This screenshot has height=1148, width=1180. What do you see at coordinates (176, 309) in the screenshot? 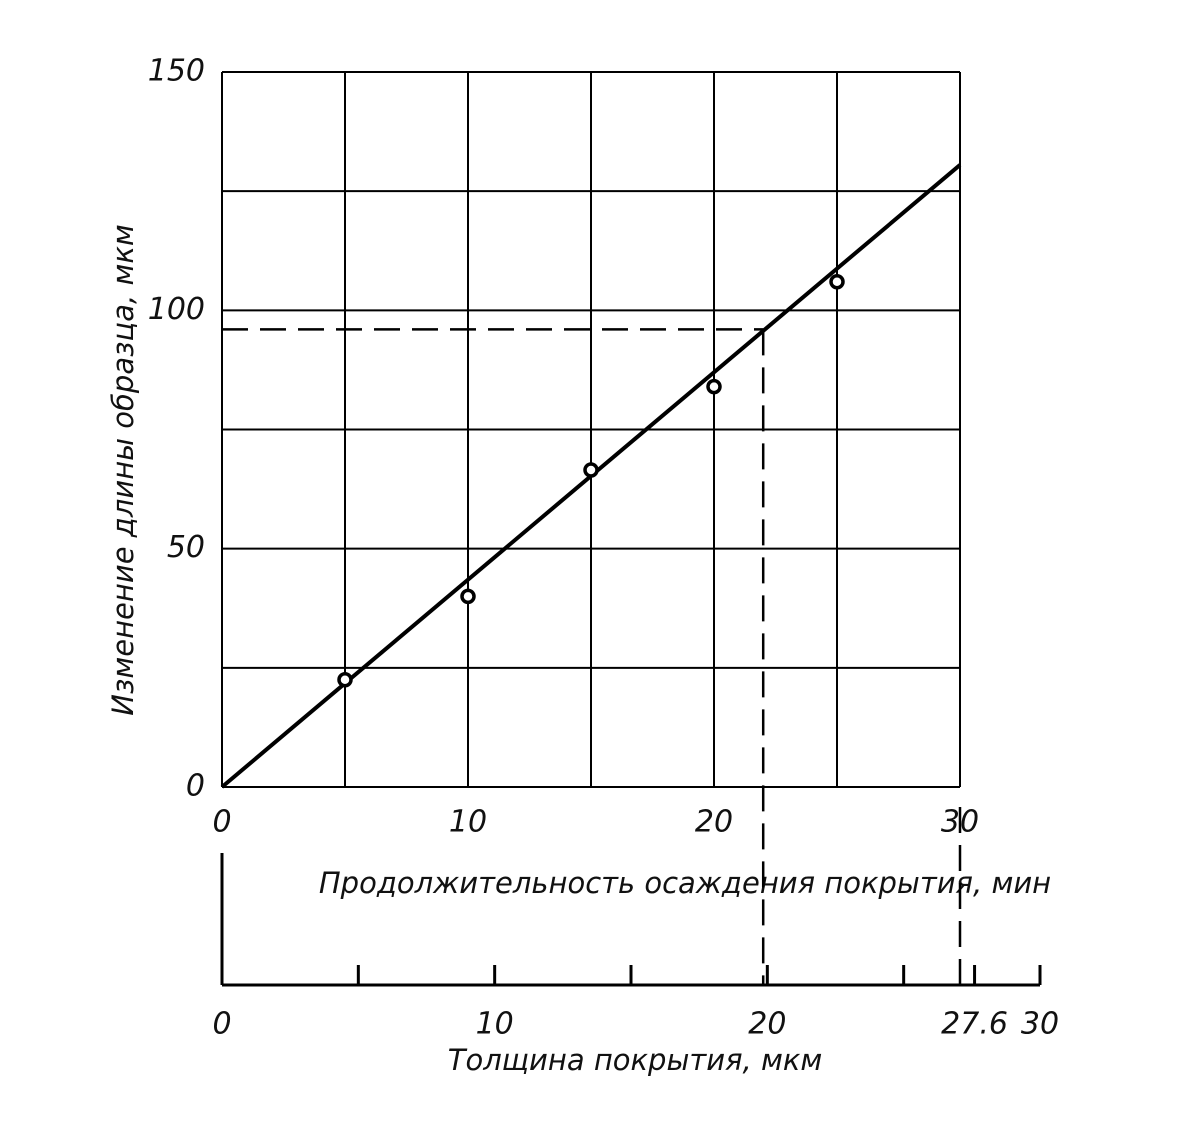
I see `y-tick-label: 100` at bounding box center [176, 309].